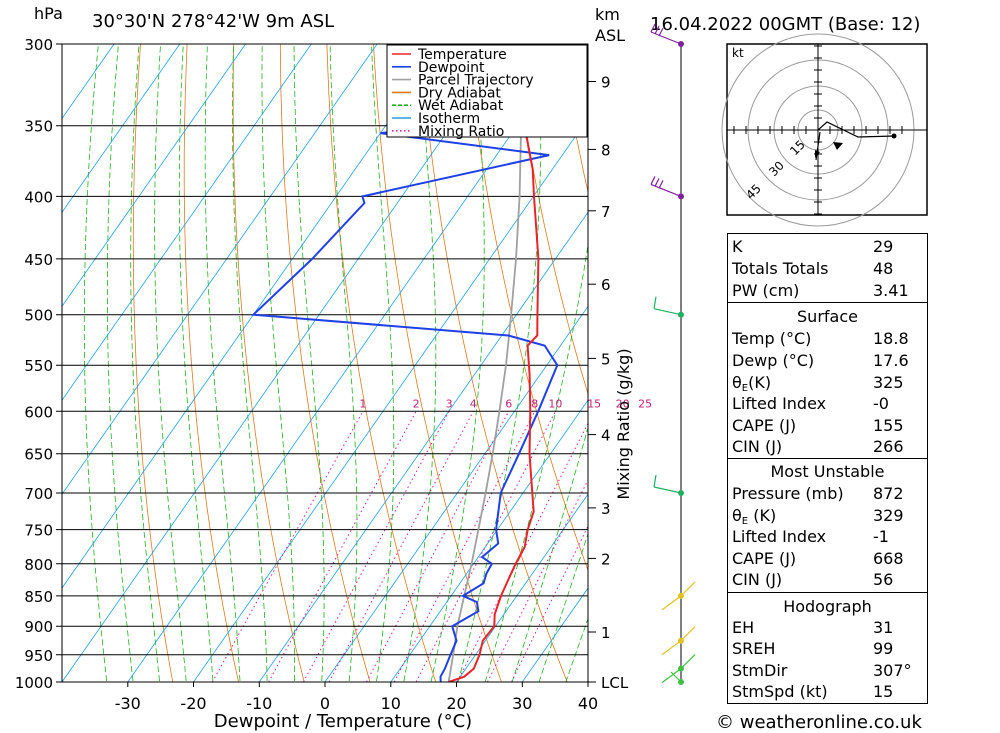  What do you see at coordinates (606, 83) in the screenshot?
I see `km-tick-label: 9` at bounding box center [606, 83].